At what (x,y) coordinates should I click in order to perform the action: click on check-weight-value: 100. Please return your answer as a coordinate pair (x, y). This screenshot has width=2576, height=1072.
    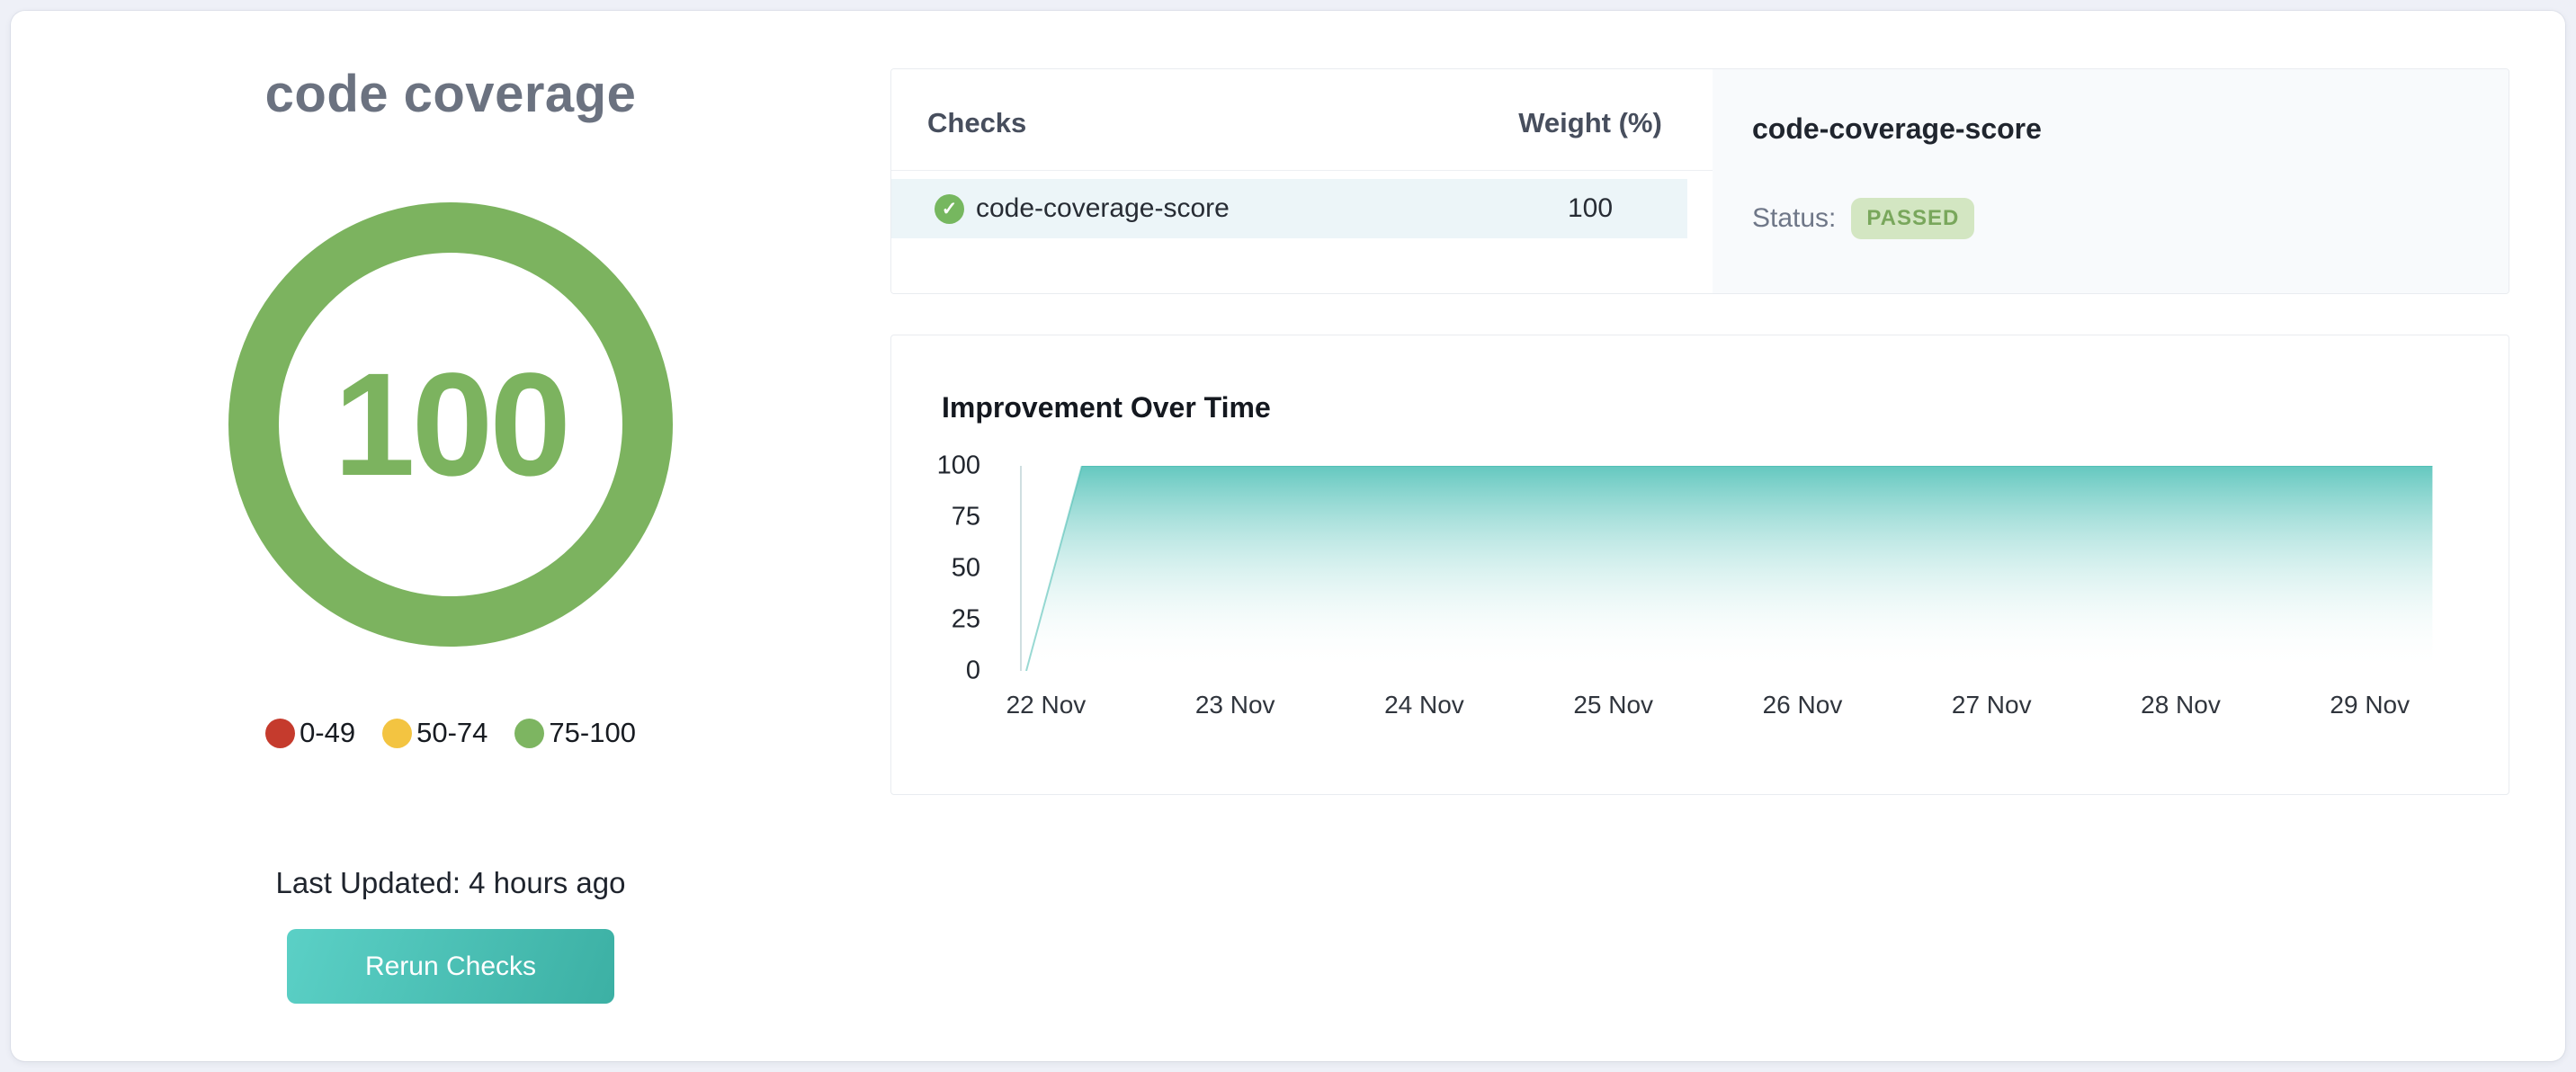
    Looking at the image, I should click on (1590, 208).